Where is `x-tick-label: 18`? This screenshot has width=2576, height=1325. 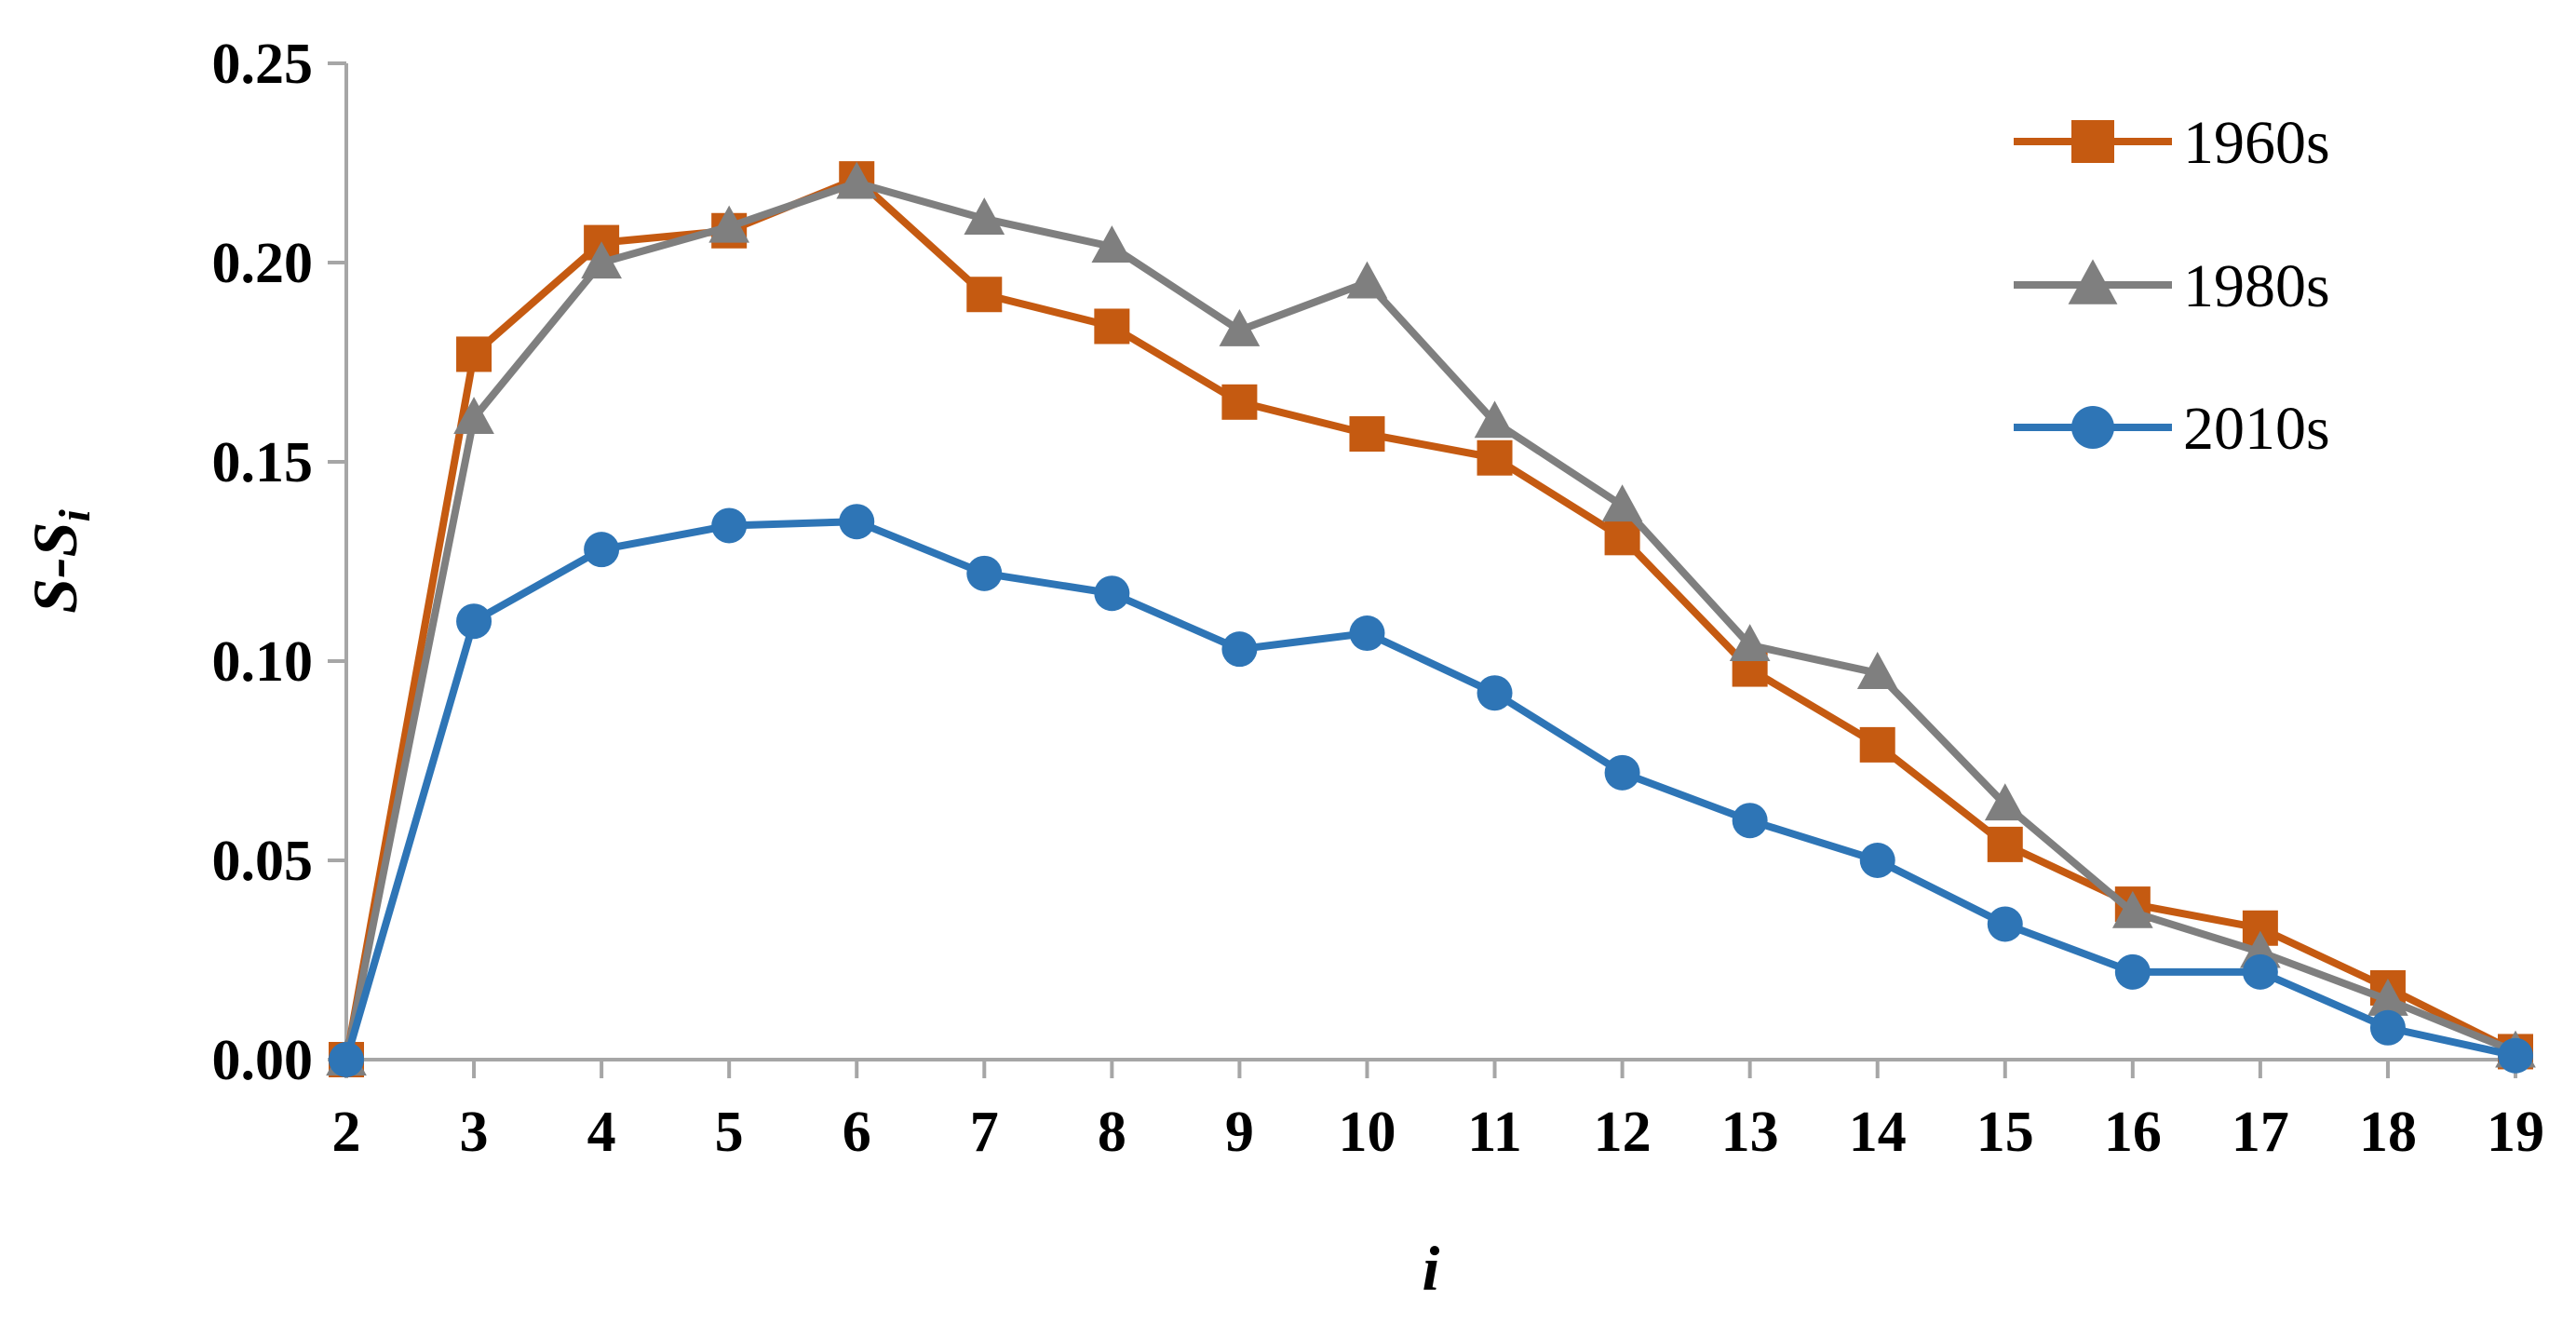
x-tick-label: 18 is located at coordinates (2388, 1132).